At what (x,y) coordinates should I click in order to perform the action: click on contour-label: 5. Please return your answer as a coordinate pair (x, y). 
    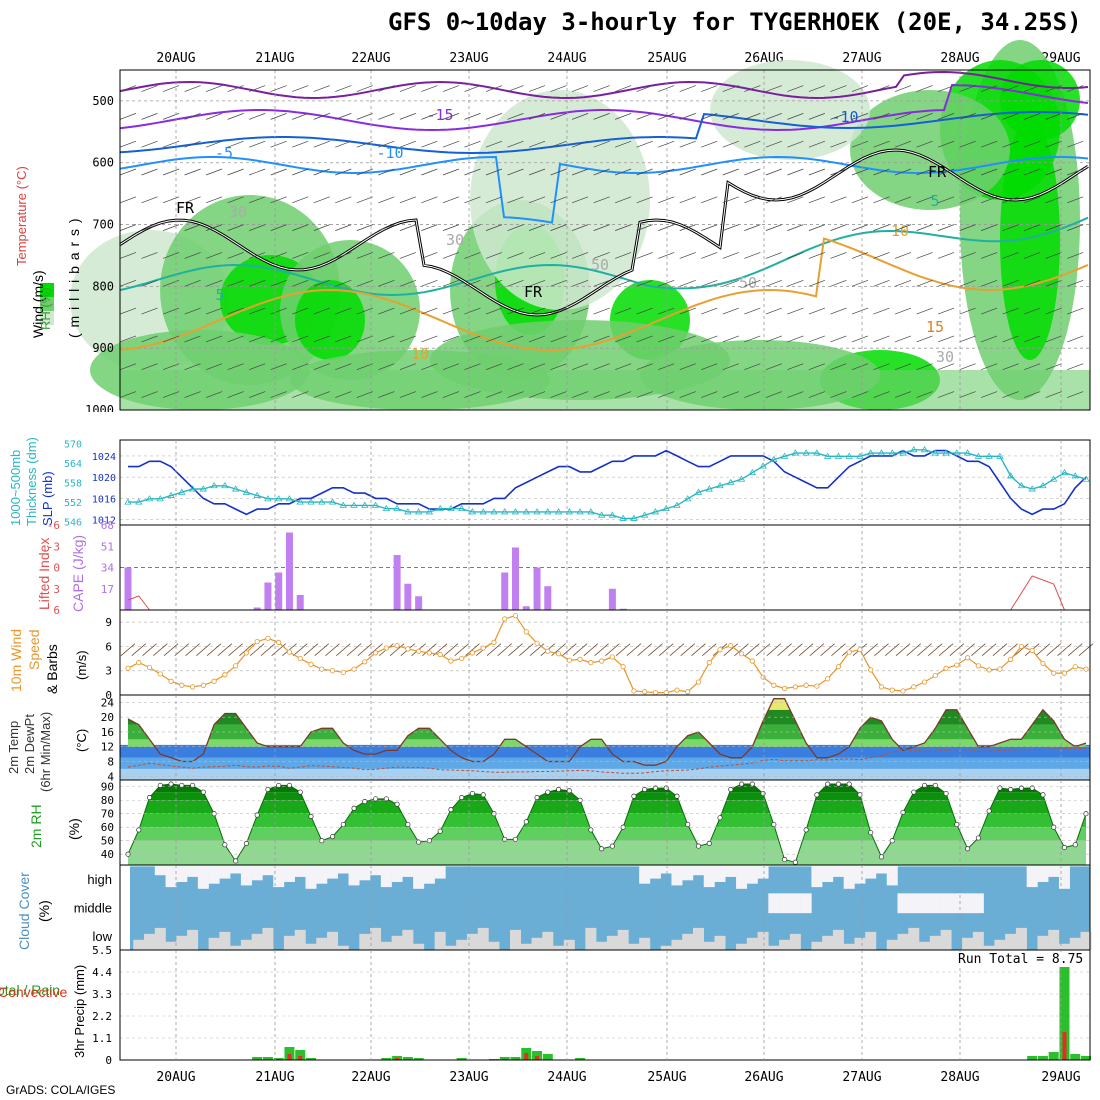
    Looking at the image, I should click on (934, 201).